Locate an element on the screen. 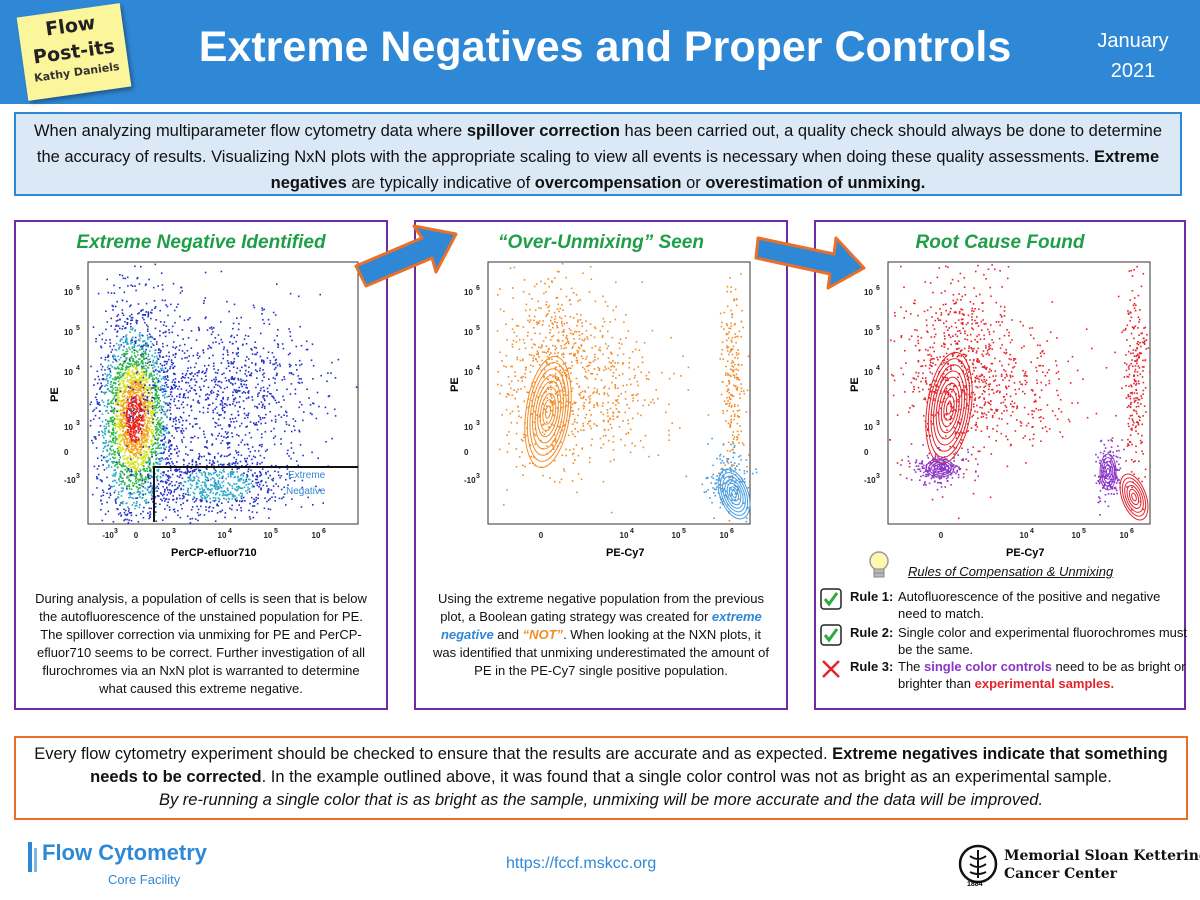  panel-title: Extreme Negative Identified is located at coordinates (201, 242).